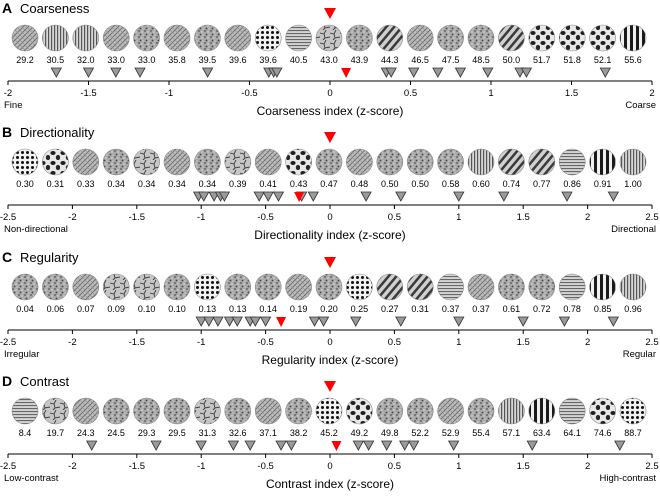 Image resolution: width=660 pixels, height=498 pixels. What do you see at coordinates (208, 60) in the screenshot?
I see `thumbnail-value-label: 39.5` at bounding box center [208, 60].